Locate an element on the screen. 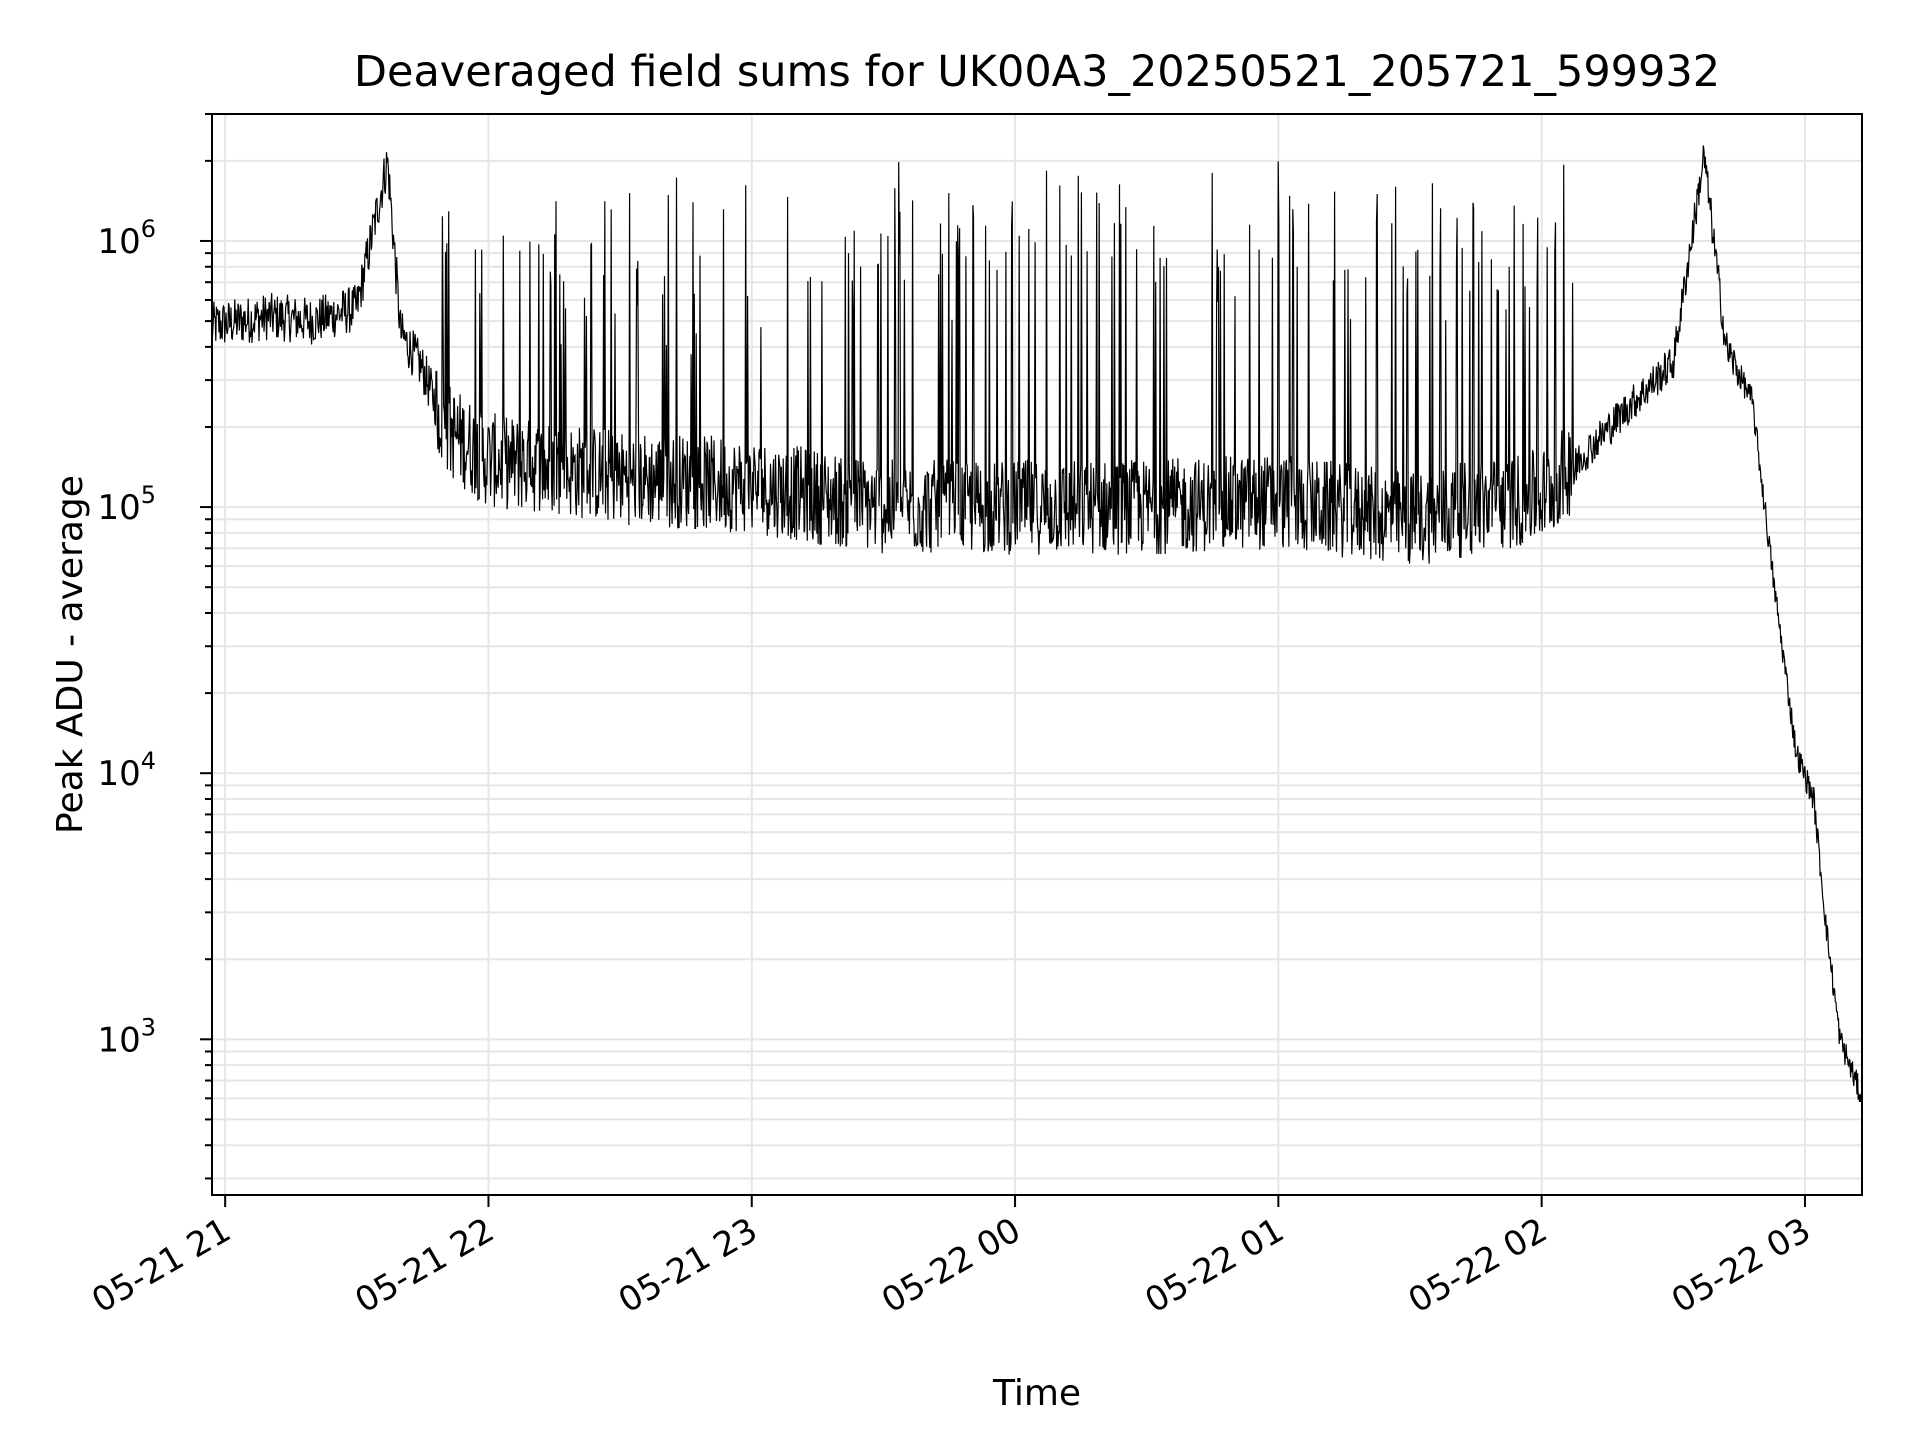 This screenshot has width=1920, height=1440. y-tick-label: 10³ is located at coordinates (126, 1036).